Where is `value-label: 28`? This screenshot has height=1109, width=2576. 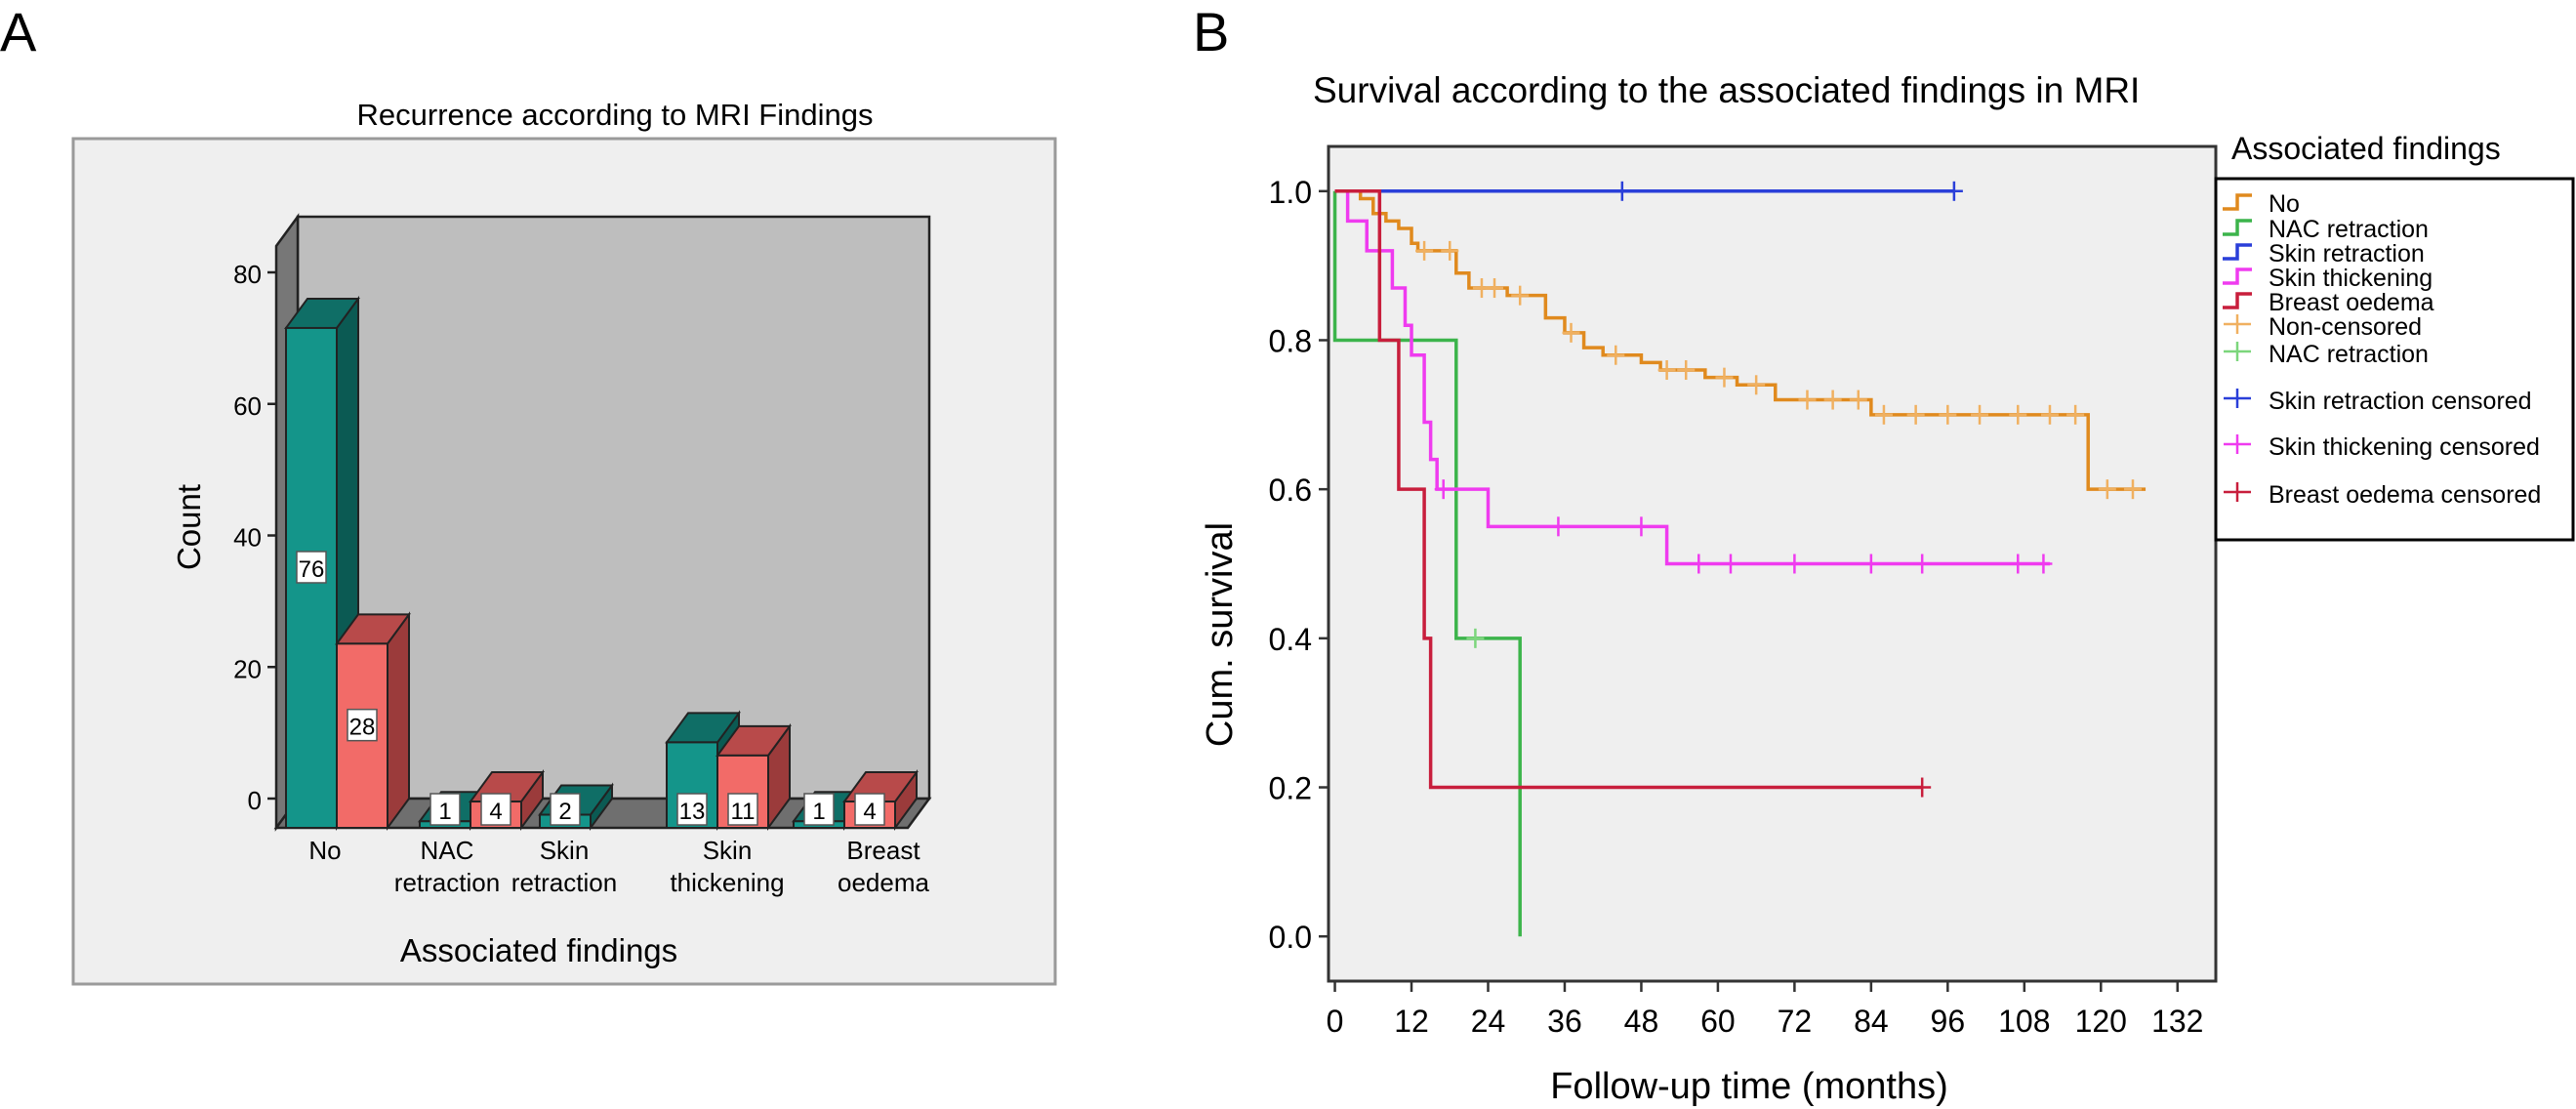
value-label: 28 is located at coordinates (362, 728).